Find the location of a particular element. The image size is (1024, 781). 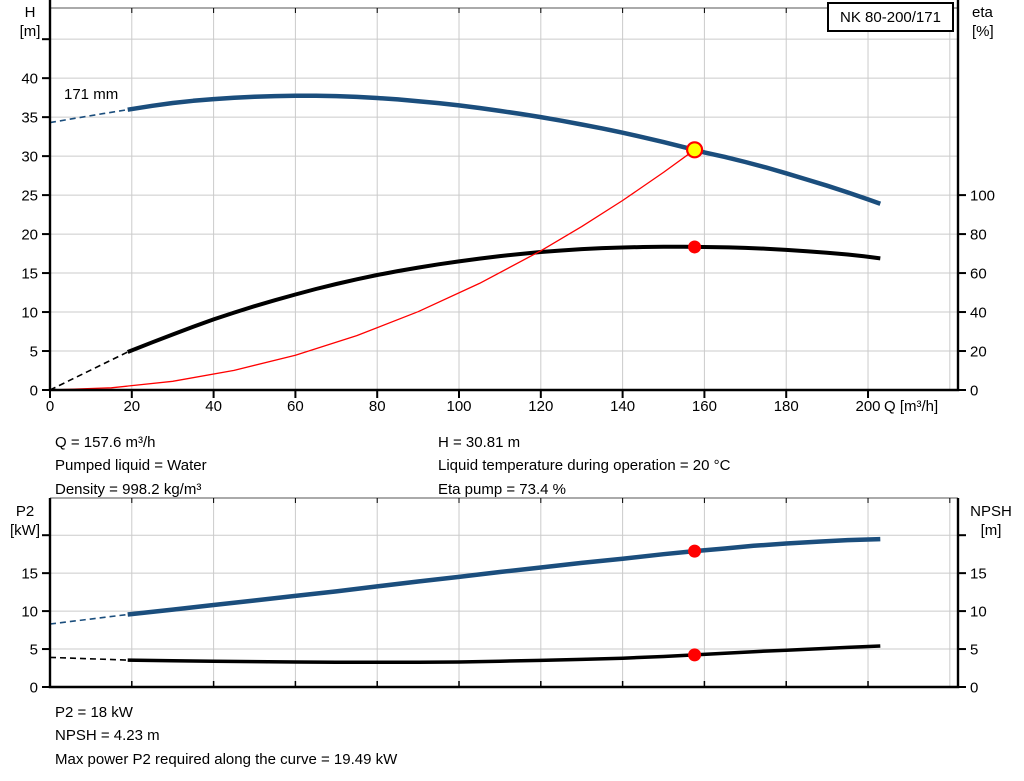

axis-title-line: [%] is located at coordinates (983, 31).